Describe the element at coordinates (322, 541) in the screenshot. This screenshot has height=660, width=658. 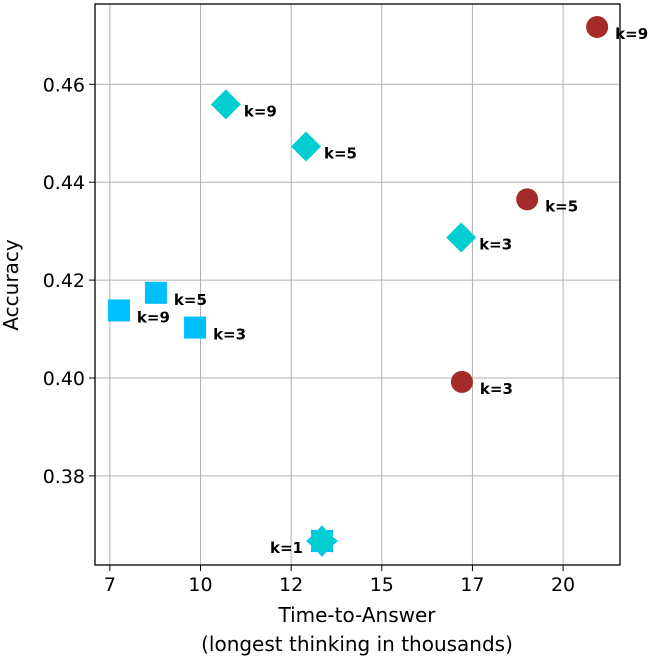
I see `star-point` at that location.